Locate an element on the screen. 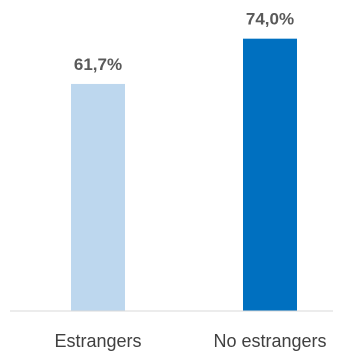  data-label-no-estrangers: 74,0% is located at coordinates (270, 19).